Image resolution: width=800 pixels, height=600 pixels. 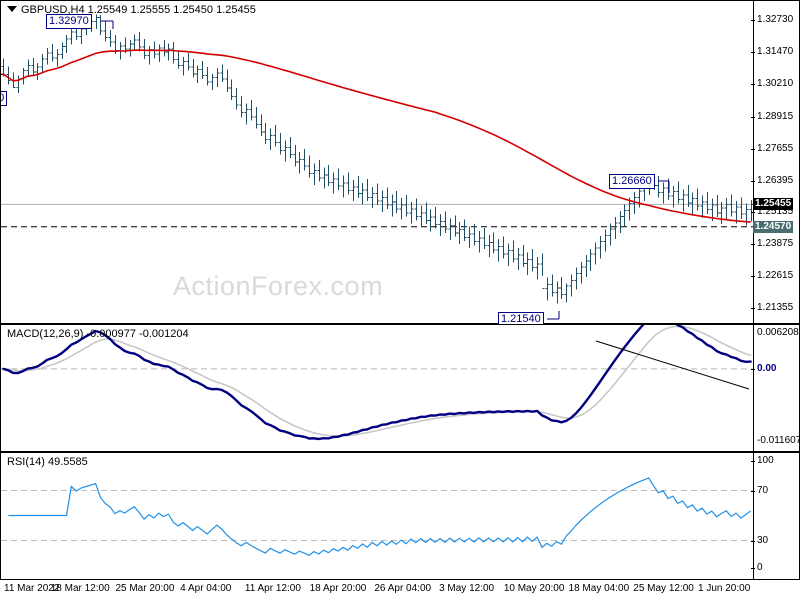 What do you see at coordinates (765, 460) in the screenshot?
I see `rsi-y-label: 100` at bounding box center [765, 460].